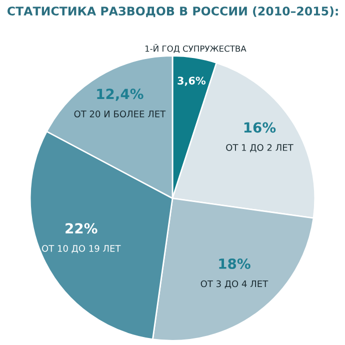 The width and height of the screenshot is (345, 345). Describe the element at coordinates (234, 284) in the screenshot. I see `slice-label: ОТ 3 ДО 4 ЛЕТ` at that location.